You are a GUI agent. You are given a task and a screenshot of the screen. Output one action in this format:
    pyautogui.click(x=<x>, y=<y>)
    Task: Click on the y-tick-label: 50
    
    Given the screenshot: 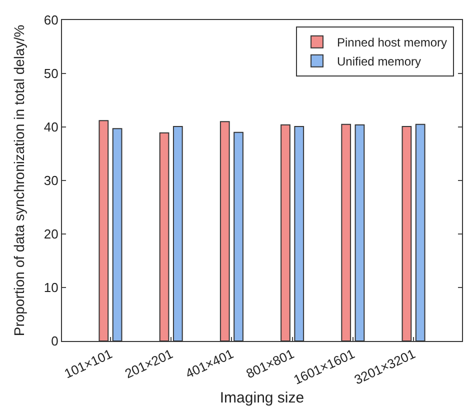 What is the action you would take?
    pyautogui.click(x=51, y=74)
    